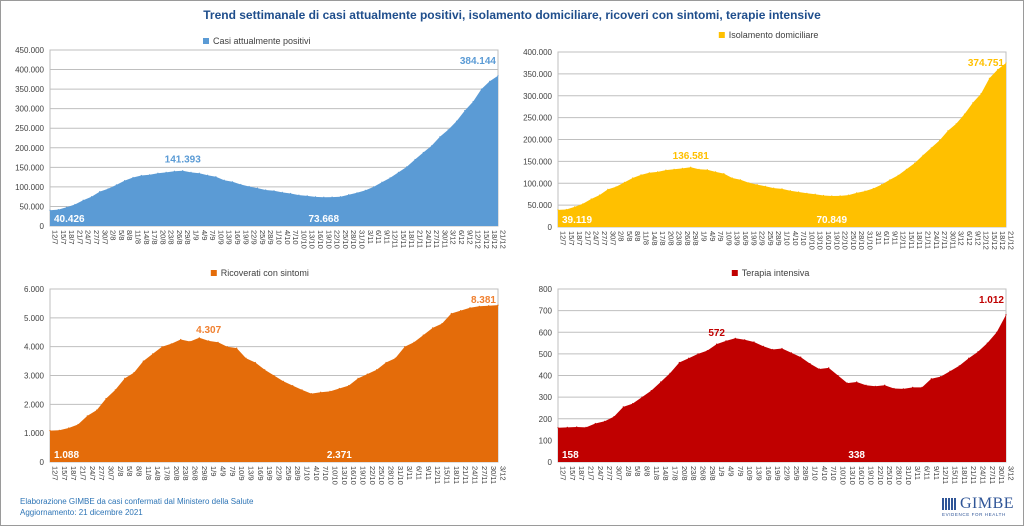 This screenshot has height=526, width=1024. I want to click on x-tick-label: 9/12, so click(977, 238).